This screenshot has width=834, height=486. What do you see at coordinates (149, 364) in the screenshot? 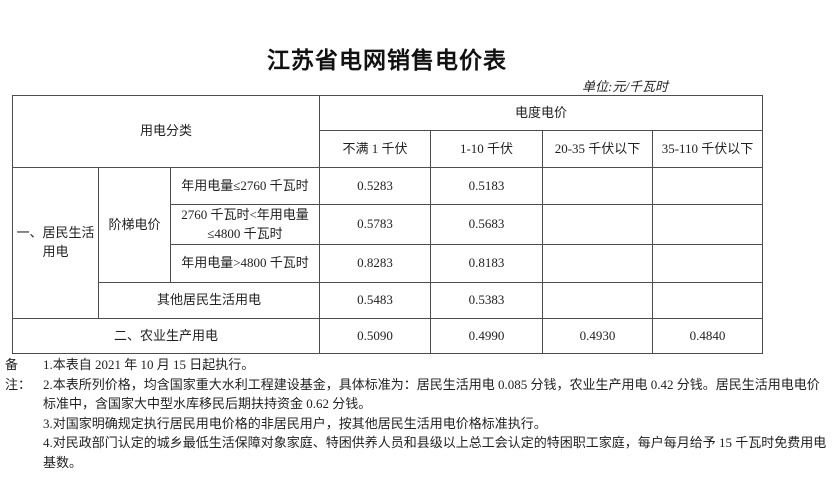
I see `note-item-1: 1.本表自 2021 年 10 月 15 日起执行。` at bounding box center [149, 364].